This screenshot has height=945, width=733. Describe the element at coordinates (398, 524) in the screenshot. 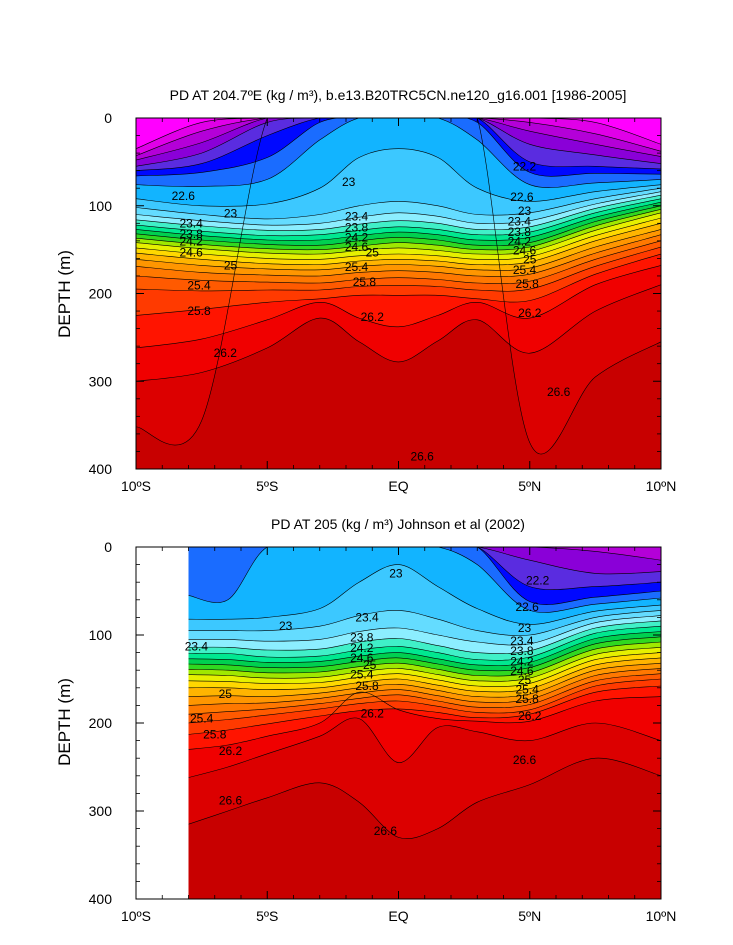

I see `bottom-panel-title: PD AT 205 (kg / m³) Johnson et al (2002)` at that location.